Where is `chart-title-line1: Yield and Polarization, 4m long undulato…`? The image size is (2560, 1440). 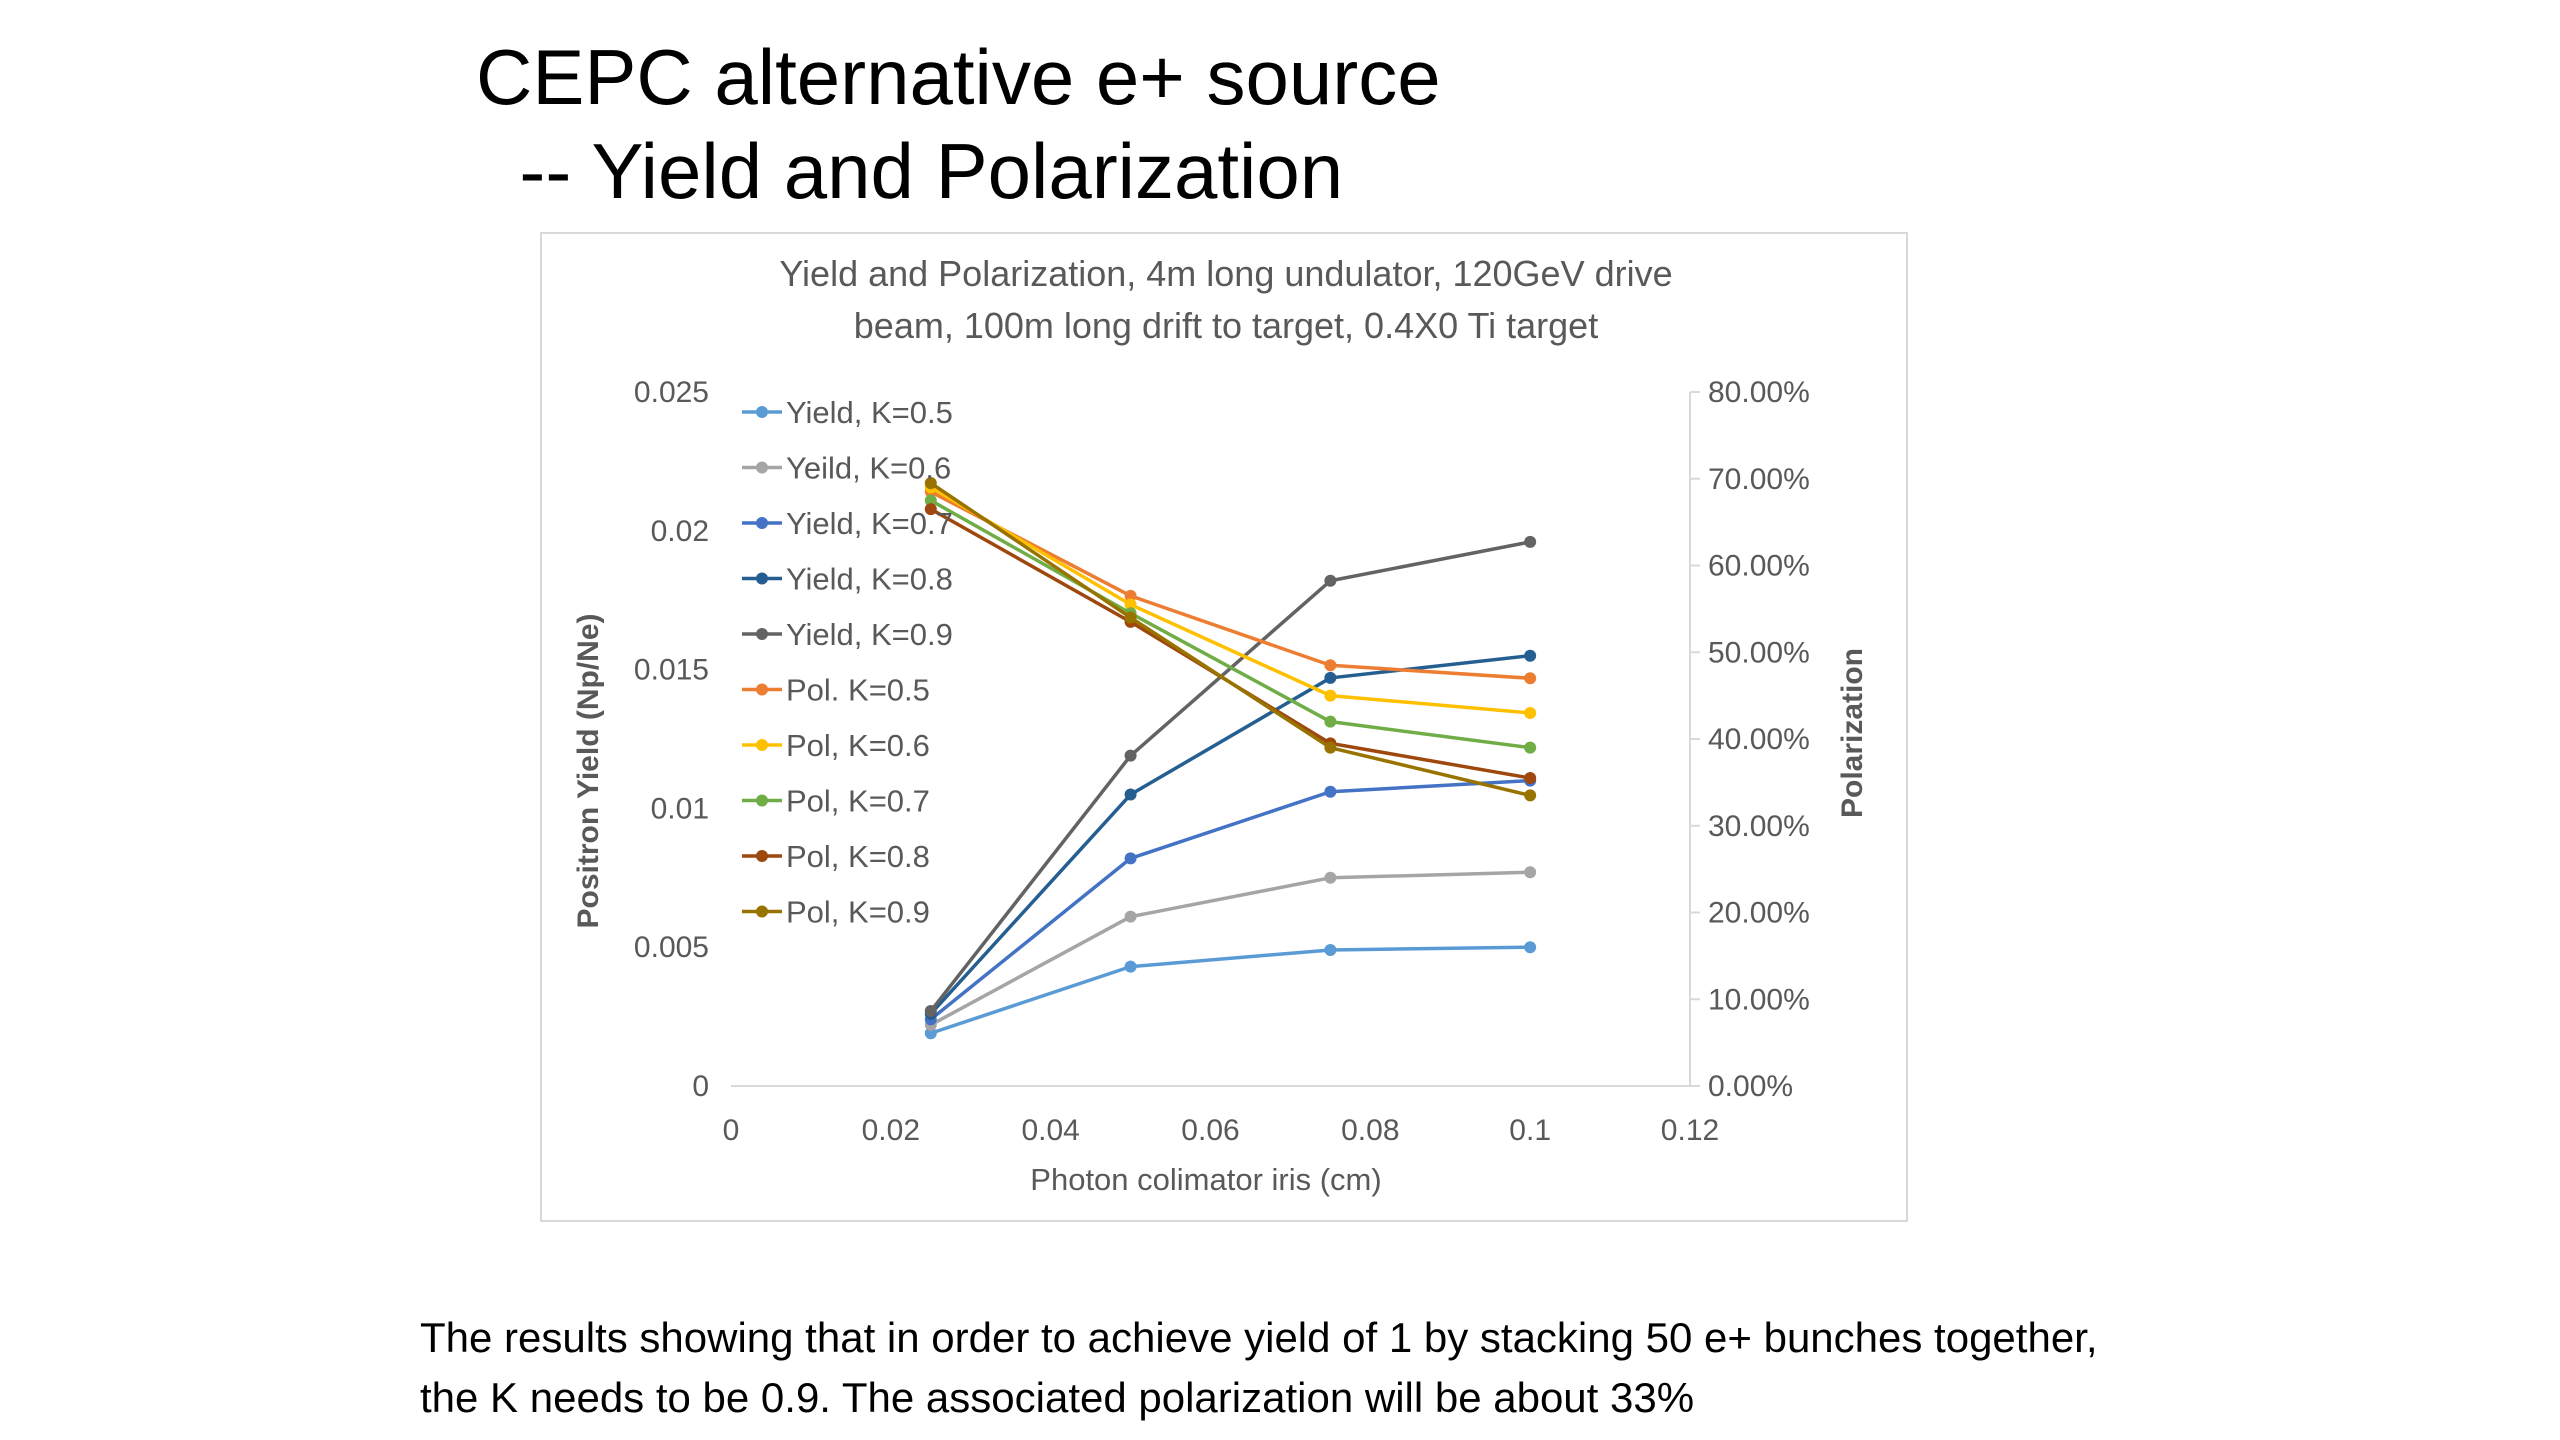 chart-title-line1: Yield and Polarization, 4m long undulato… is located at coordinates (1225, 273).